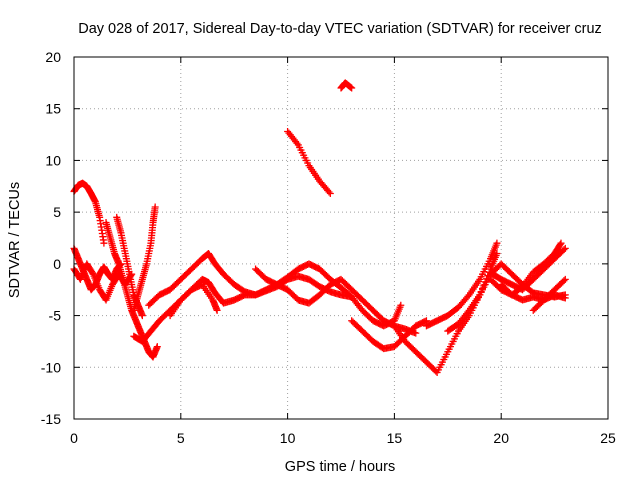 The image size is (640, 480). What do you see at coordinates (57, 212) in the screenshot?
I see `y-tick-label: 5` at bounding box center [57, 212].